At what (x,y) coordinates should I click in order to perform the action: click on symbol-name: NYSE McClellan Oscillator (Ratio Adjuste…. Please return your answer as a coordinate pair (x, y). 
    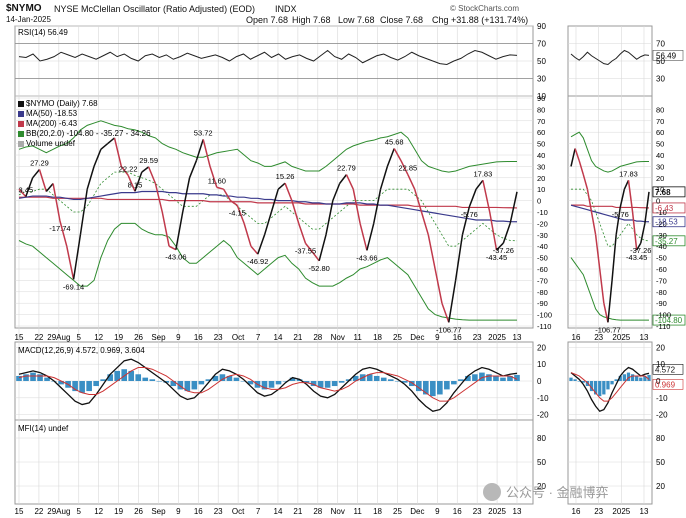
    Looking at the image, I should click on (155, 9).